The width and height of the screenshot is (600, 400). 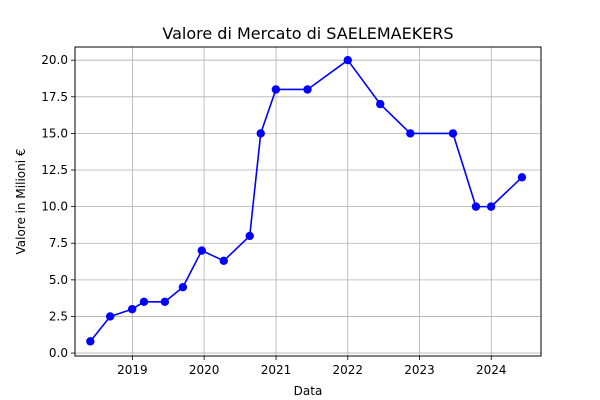 What do you see at coordinates (307, 33) in the screenshot?
I see `chart-title: Valore di Mercato di SAELEMAEKERS` at bounding box center [307, 33].